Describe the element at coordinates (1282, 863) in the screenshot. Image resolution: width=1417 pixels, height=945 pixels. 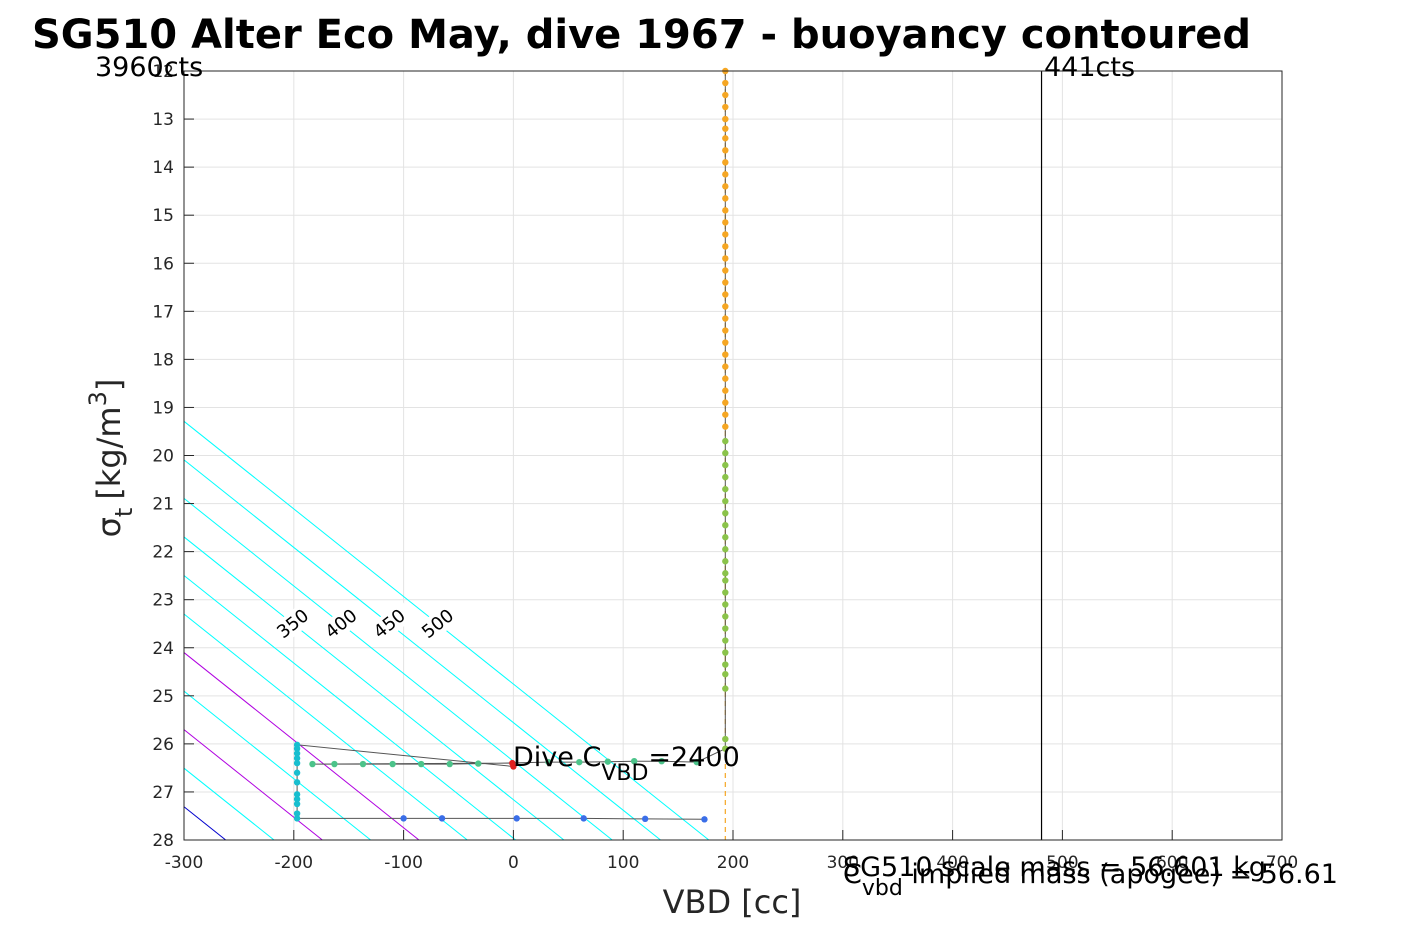
I see `x-tick-label: 700` at that location.